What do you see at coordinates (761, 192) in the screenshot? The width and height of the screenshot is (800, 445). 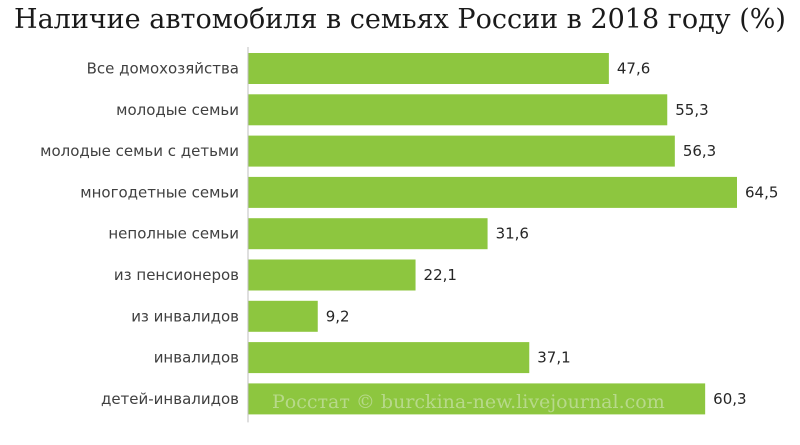 I see `value-label: 64,5` at bounding box center [761, 192].